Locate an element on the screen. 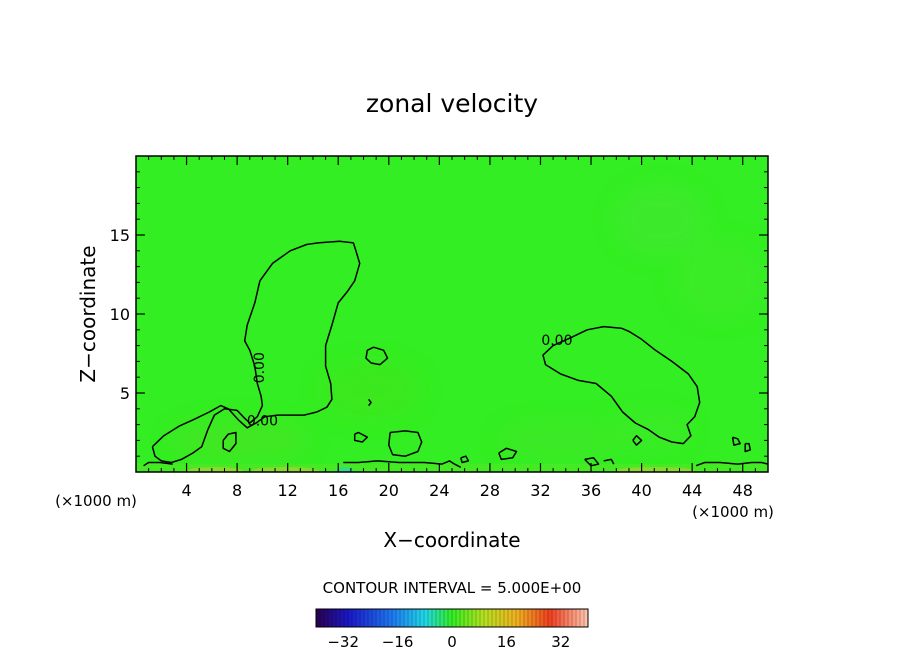  contour-interval-text: CONTOUR INTERVAL = 5.000E+00 is located at coordinates (452, 588).